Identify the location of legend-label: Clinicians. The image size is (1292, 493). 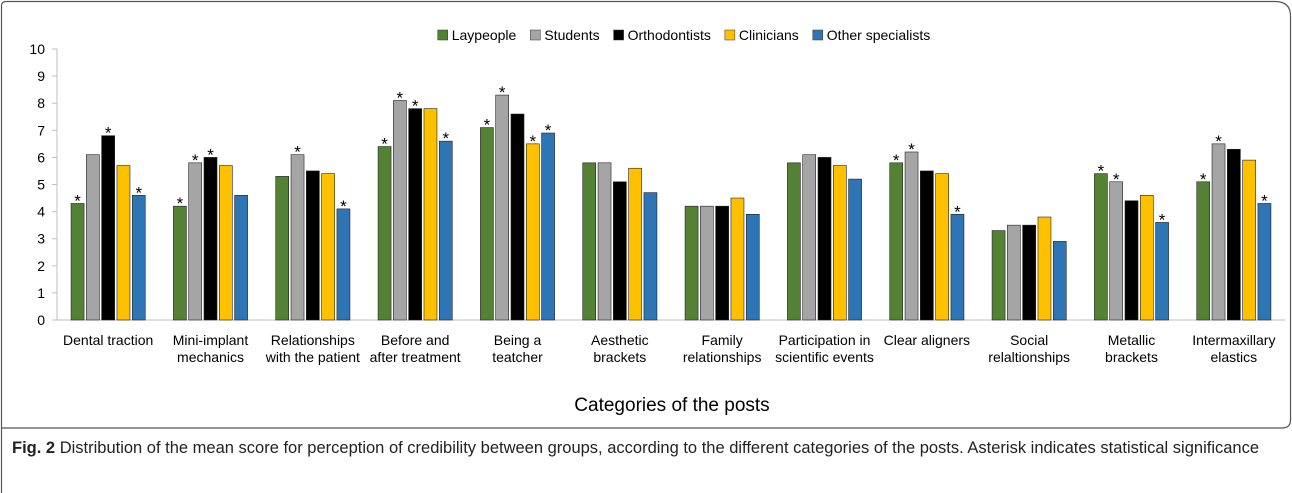
(769, 35).